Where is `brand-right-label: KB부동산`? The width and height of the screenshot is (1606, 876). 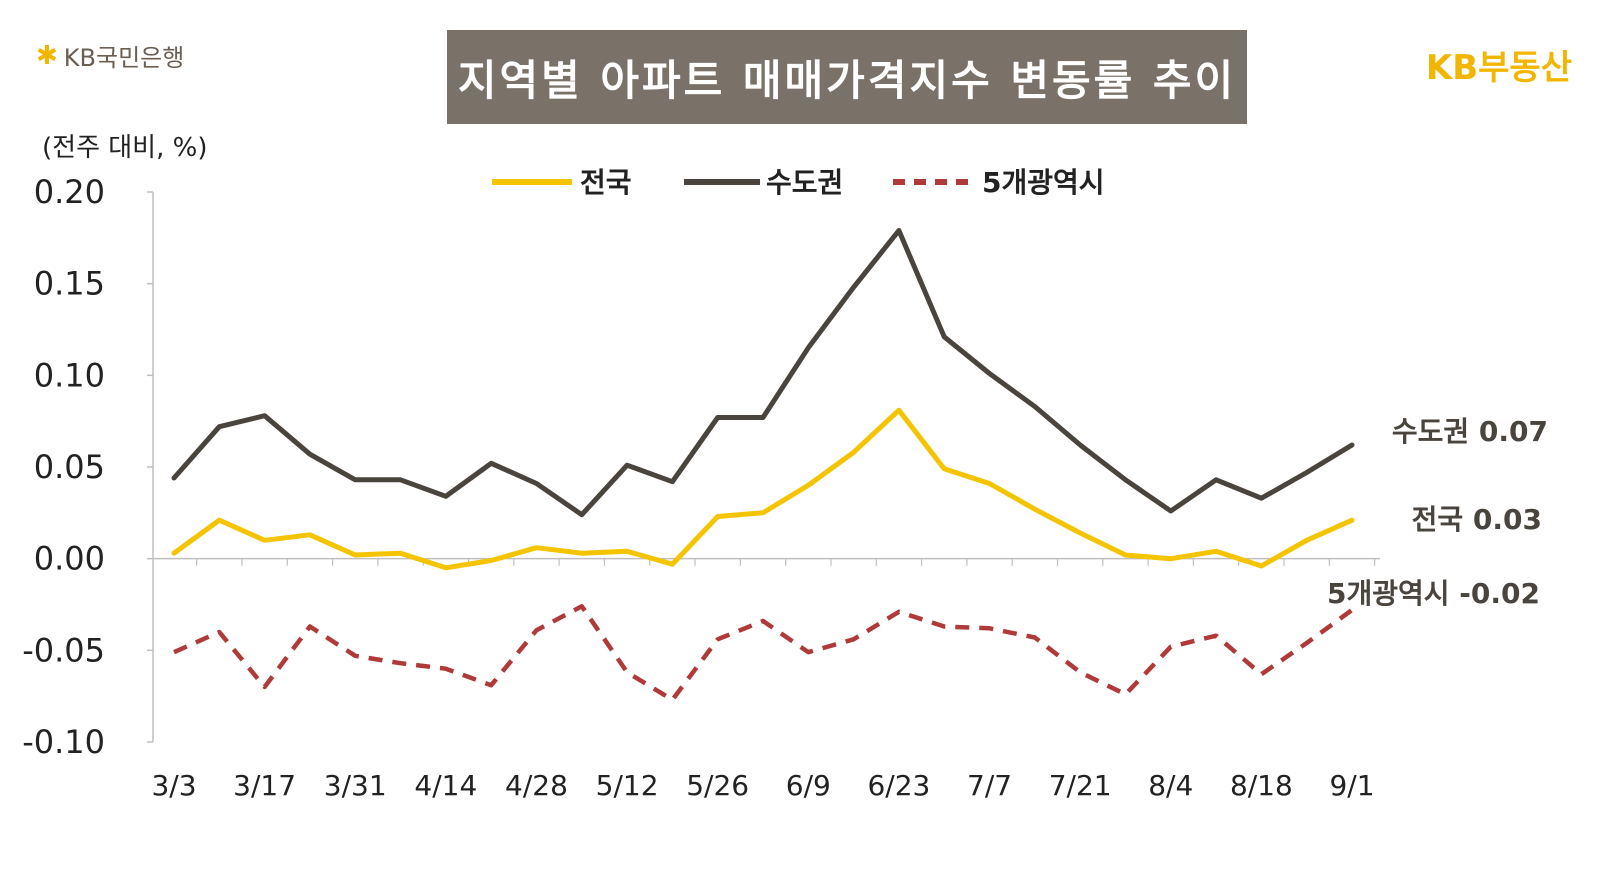
brand-right-label: KB부동산 is located at coordinates (1498, 68).